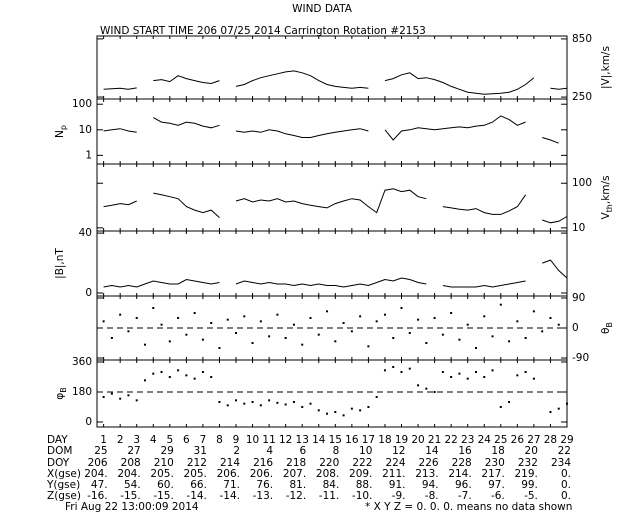  What do you see at coordinates (198, 485) in the screenshot?
I see `table-cell: 66.` at bounding box center [198, 485].